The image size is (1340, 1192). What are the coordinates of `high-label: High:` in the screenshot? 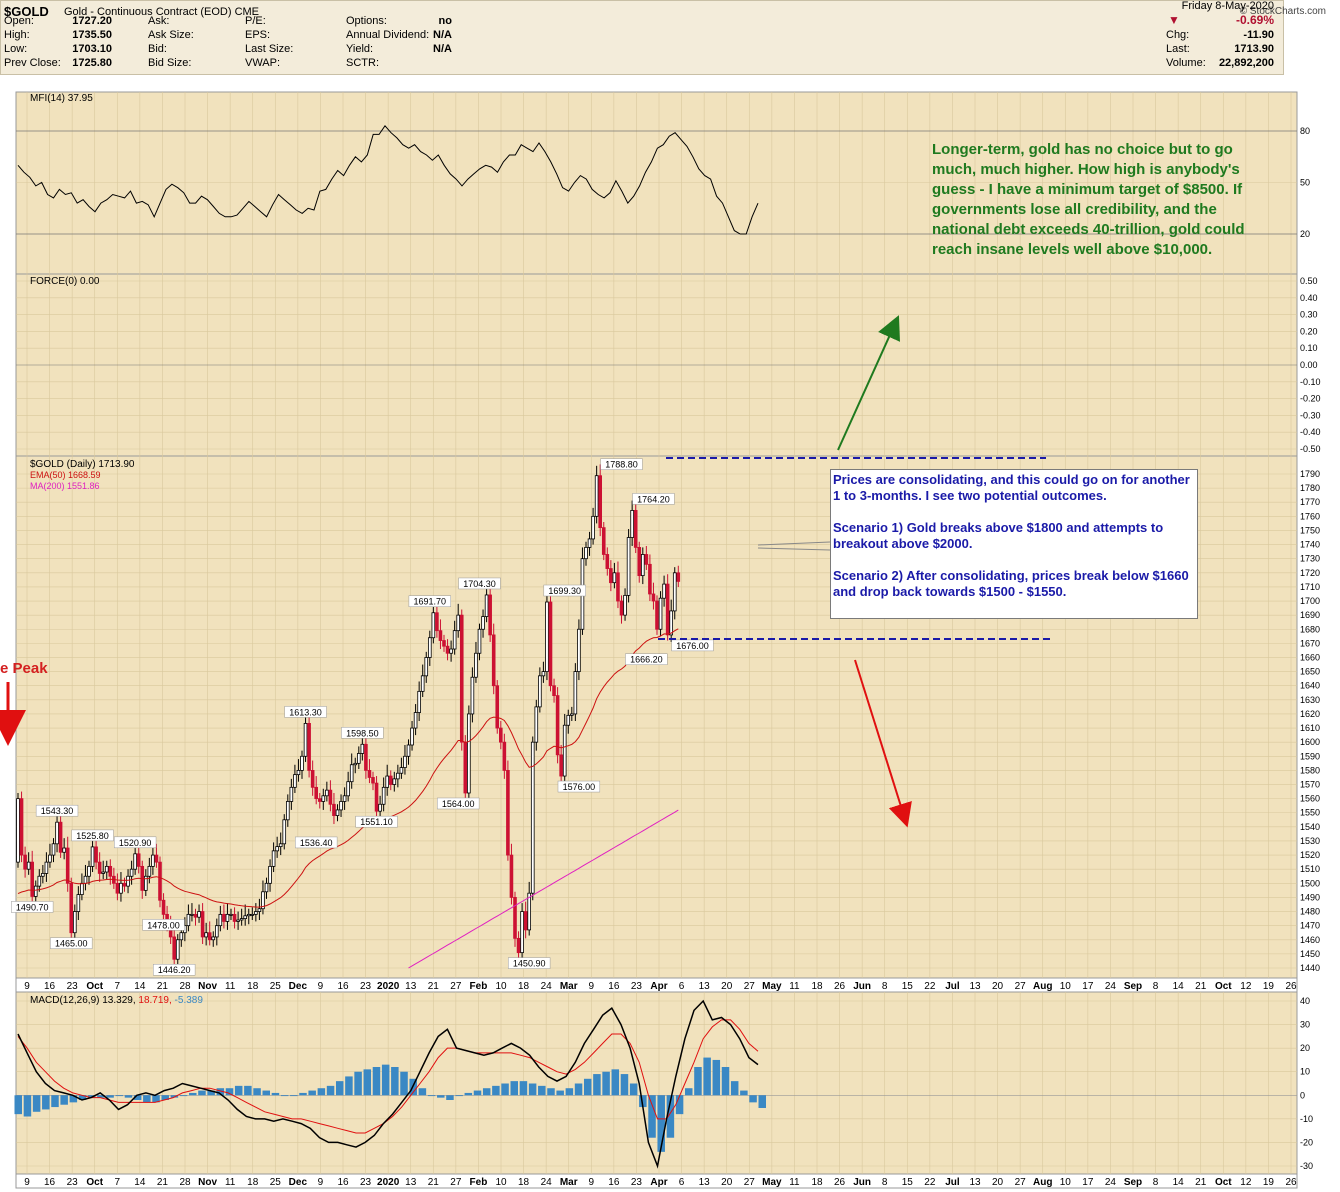 It's located at (17, 35).